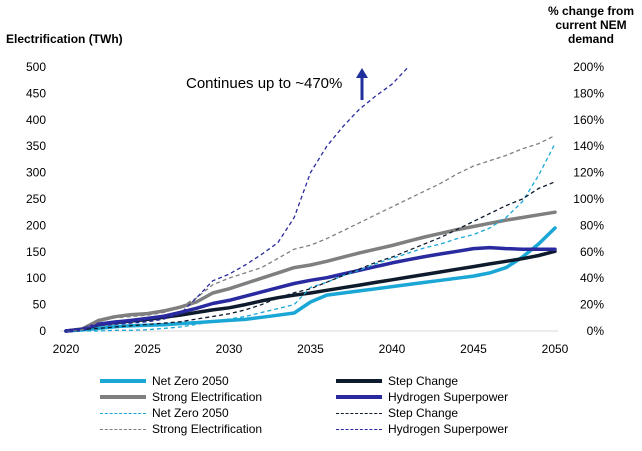 The width and height of the screenshot is (642, 451). I want to click on x-tick-label: 2020, so click(66, 349).